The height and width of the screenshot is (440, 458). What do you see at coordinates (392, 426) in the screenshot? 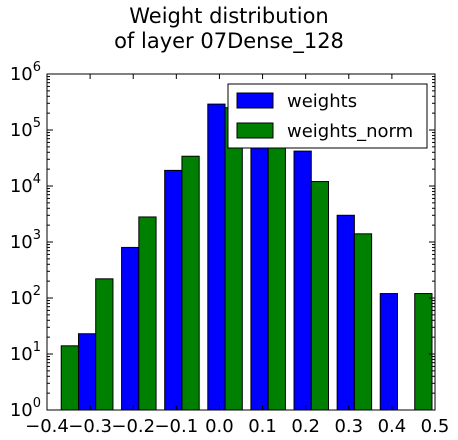
I see `x-tick-label: 0.4` at bounding box center [392, 426].